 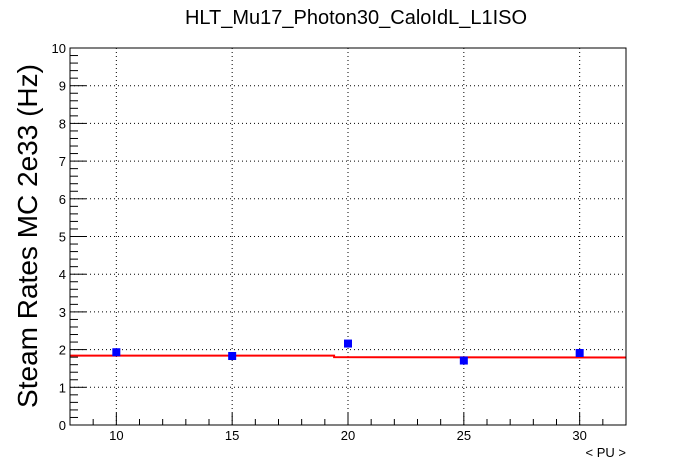 What do you see at coordinates (62, 199) in the screenshot?
I see `y-tick-label: 6` at bounding box center [62, 199].